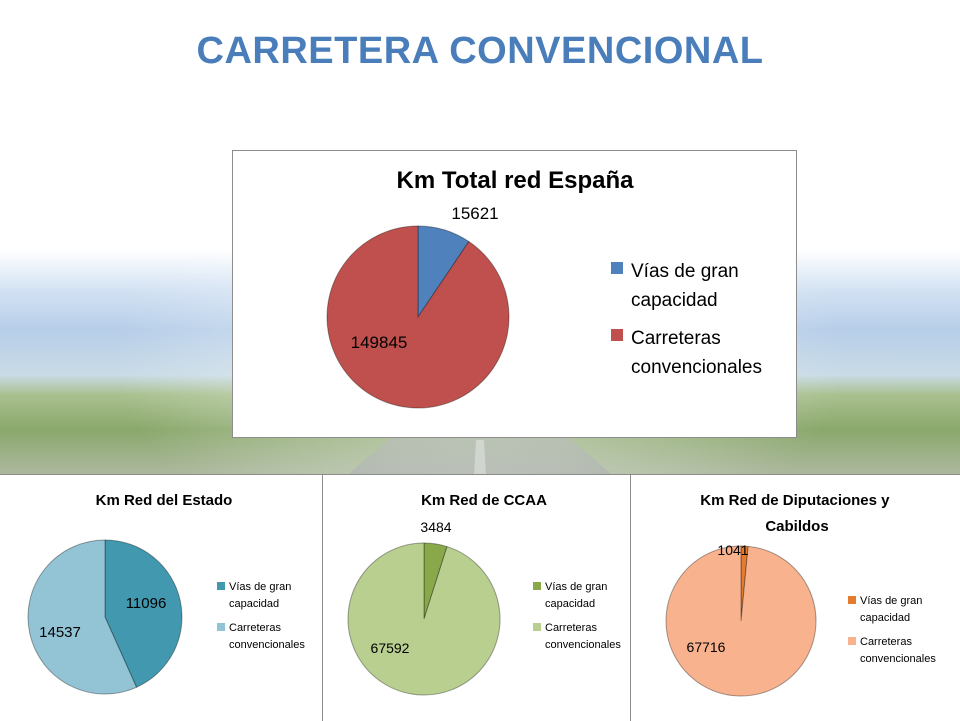 This screenshot has height=721, width=960. What do you see at coordinates (706, 647) in the screenshot?
I see `data-label-series-2: 67716` at bounding box center [706, 647].